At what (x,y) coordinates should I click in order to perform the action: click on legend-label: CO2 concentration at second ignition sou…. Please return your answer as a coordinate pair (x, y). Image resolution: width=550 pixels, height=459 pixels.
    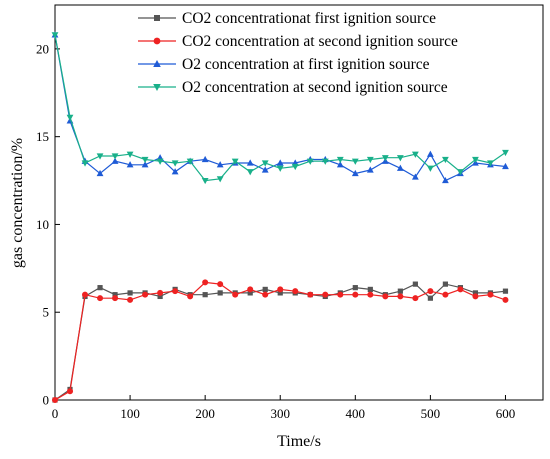
    Looking at the image, I should click on (320, 41).